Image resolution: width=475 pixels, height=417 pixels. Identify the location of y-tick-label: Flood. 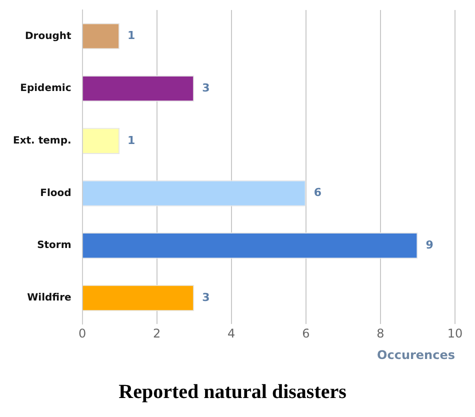
(56, 193).